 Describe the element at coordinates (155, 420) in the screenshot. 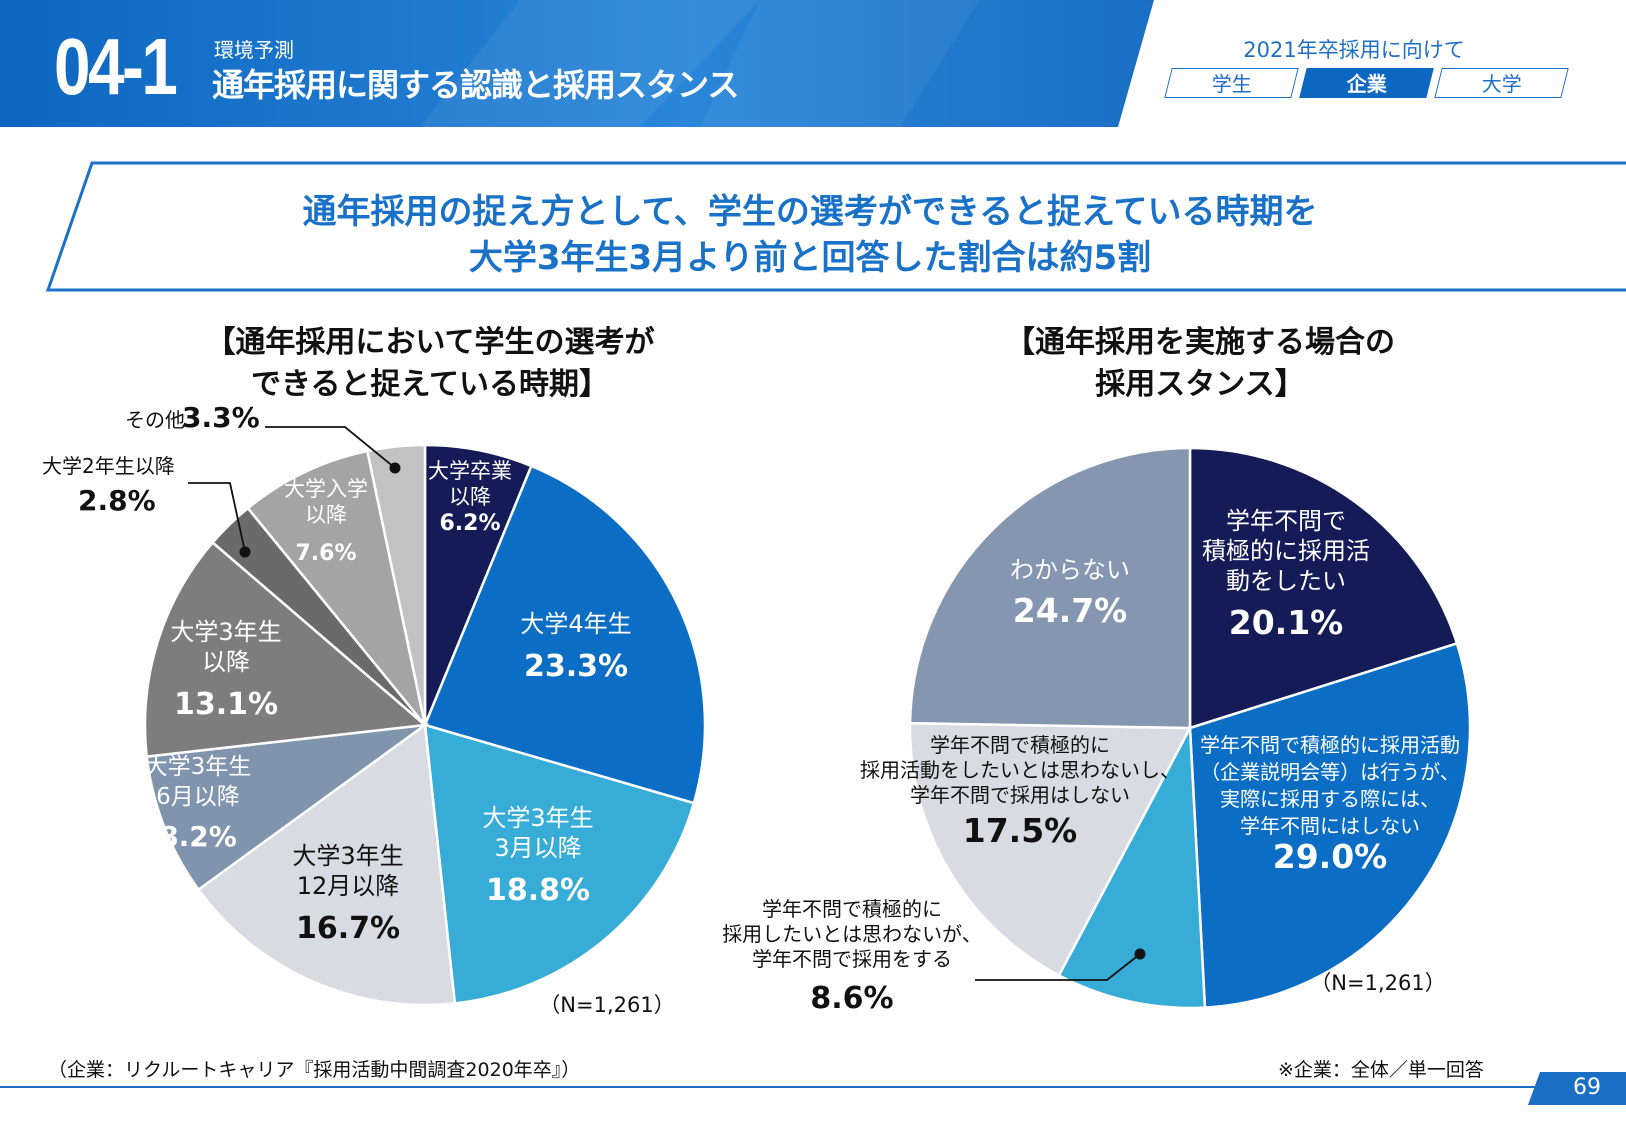

I see `chart1-slice-label-9-1: その他` at that location.